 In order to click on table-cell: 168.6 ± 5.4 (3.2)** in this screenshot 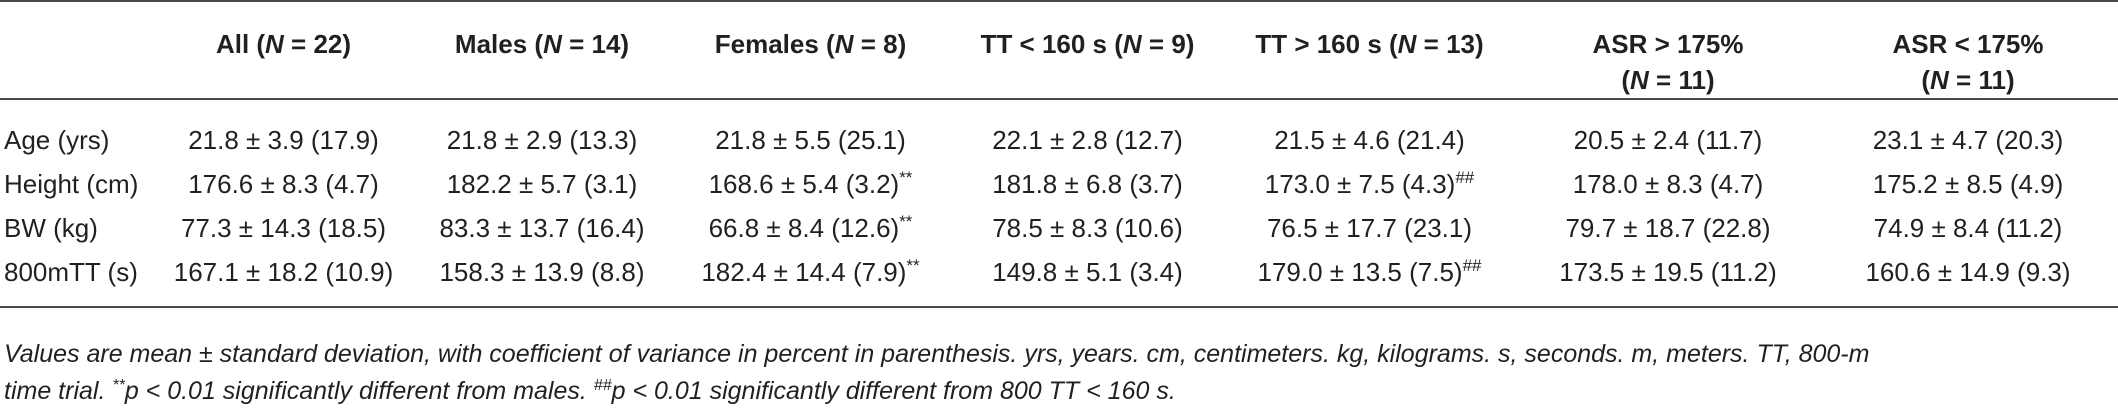, I will do `click(810, 183)`.